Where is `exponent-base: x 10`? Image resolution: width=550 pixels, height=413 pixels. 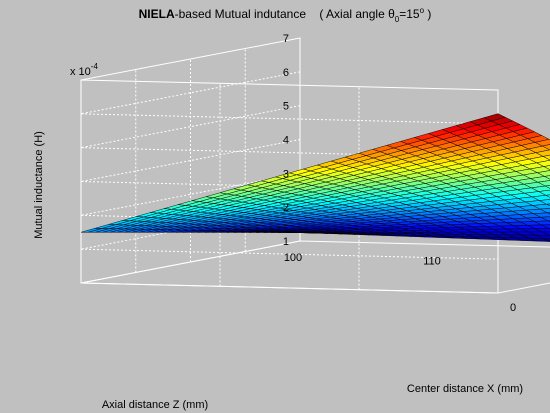 exponent-base: x 10 is located at coordinates (80, 72).